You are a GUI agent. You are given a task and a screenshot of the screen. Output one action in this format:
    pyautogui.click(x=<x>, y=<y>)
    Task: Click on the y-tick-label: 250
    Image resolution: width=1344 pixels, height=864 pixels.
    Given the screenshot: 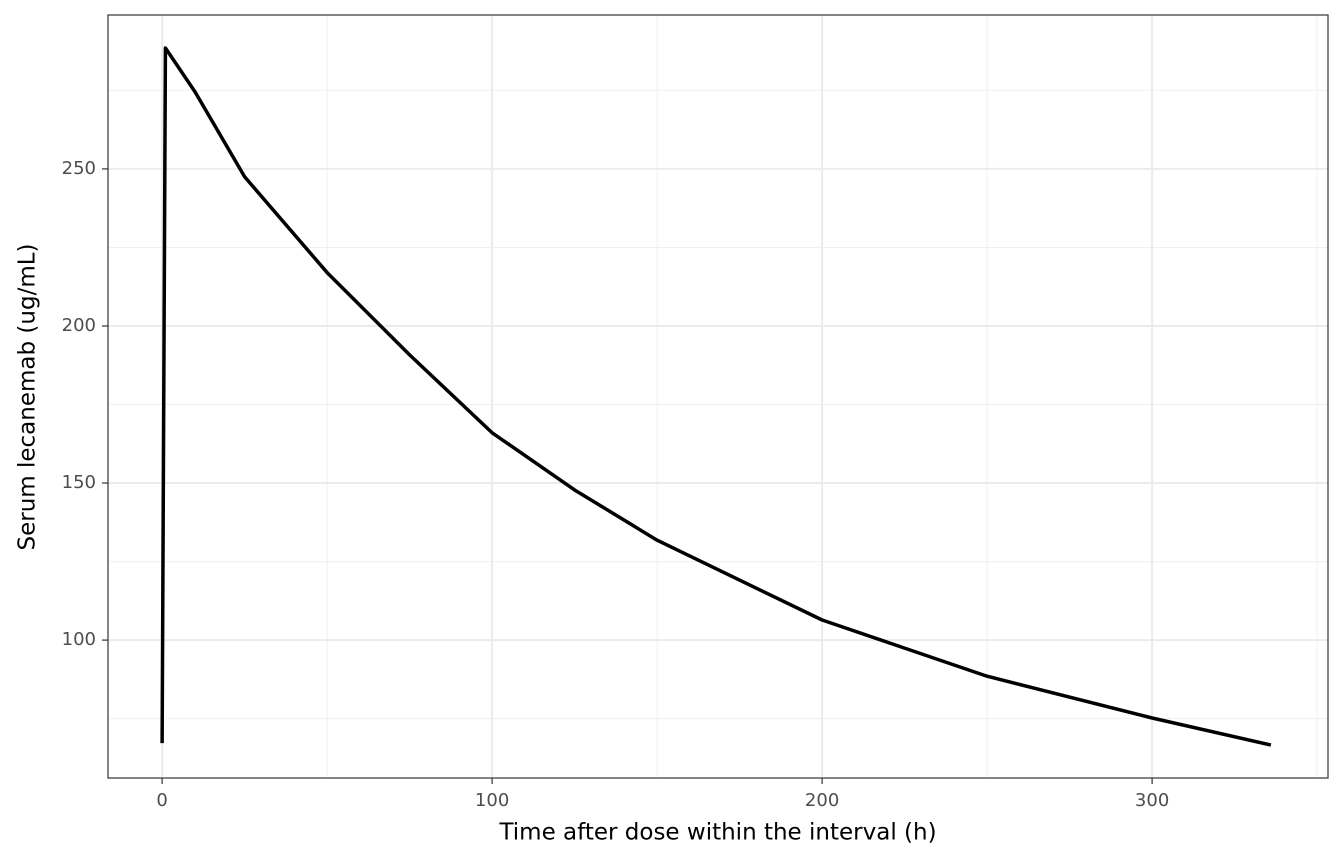 What is the action you would take?
    pyautogui.click(x=79, y=168)
    